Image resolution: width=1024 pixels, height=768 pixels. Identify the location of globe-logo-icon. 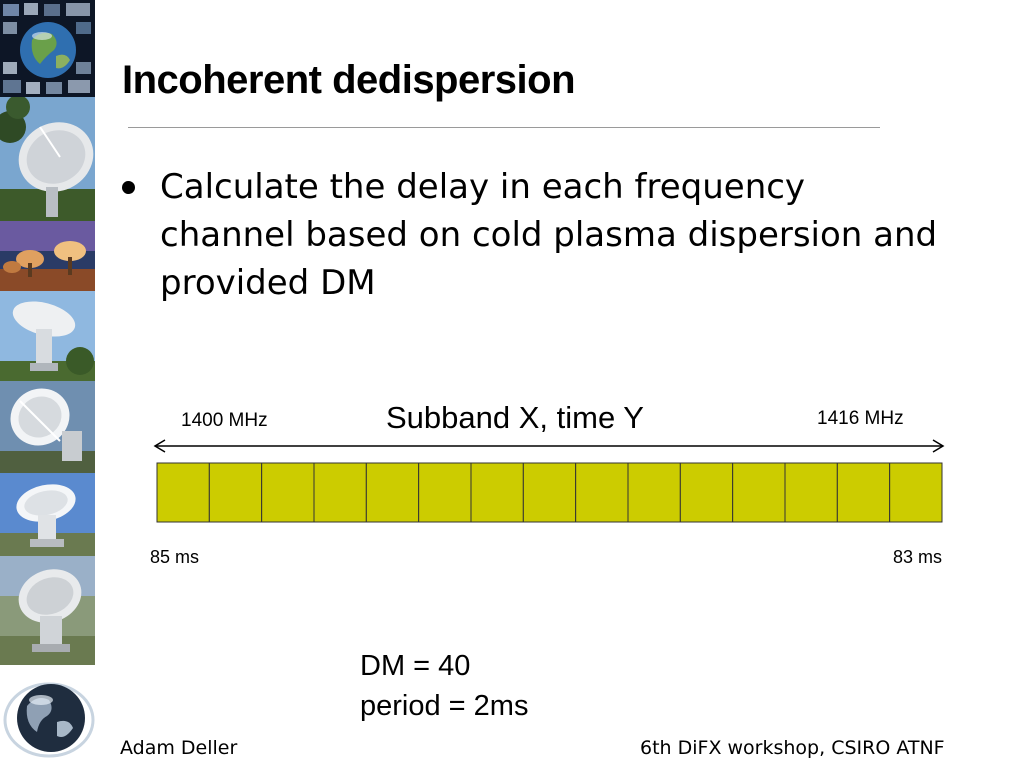
(49, 717).